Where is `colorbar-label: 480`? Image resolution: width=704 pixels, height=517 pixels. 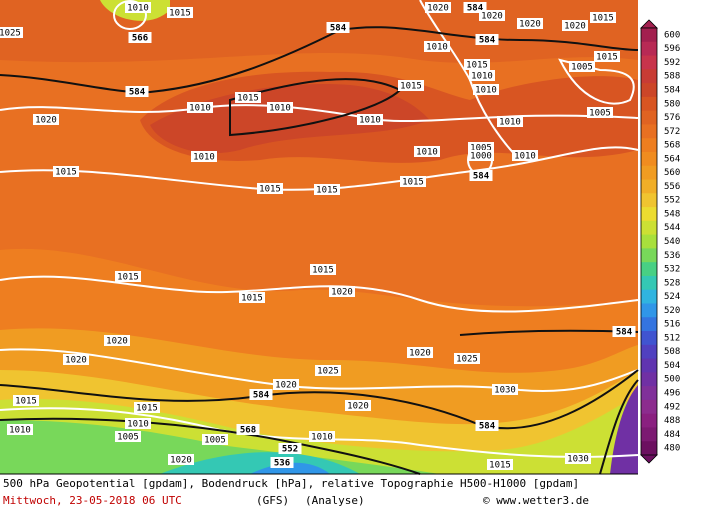 colorbar-label: 480 is located at coordinates (672, 449).